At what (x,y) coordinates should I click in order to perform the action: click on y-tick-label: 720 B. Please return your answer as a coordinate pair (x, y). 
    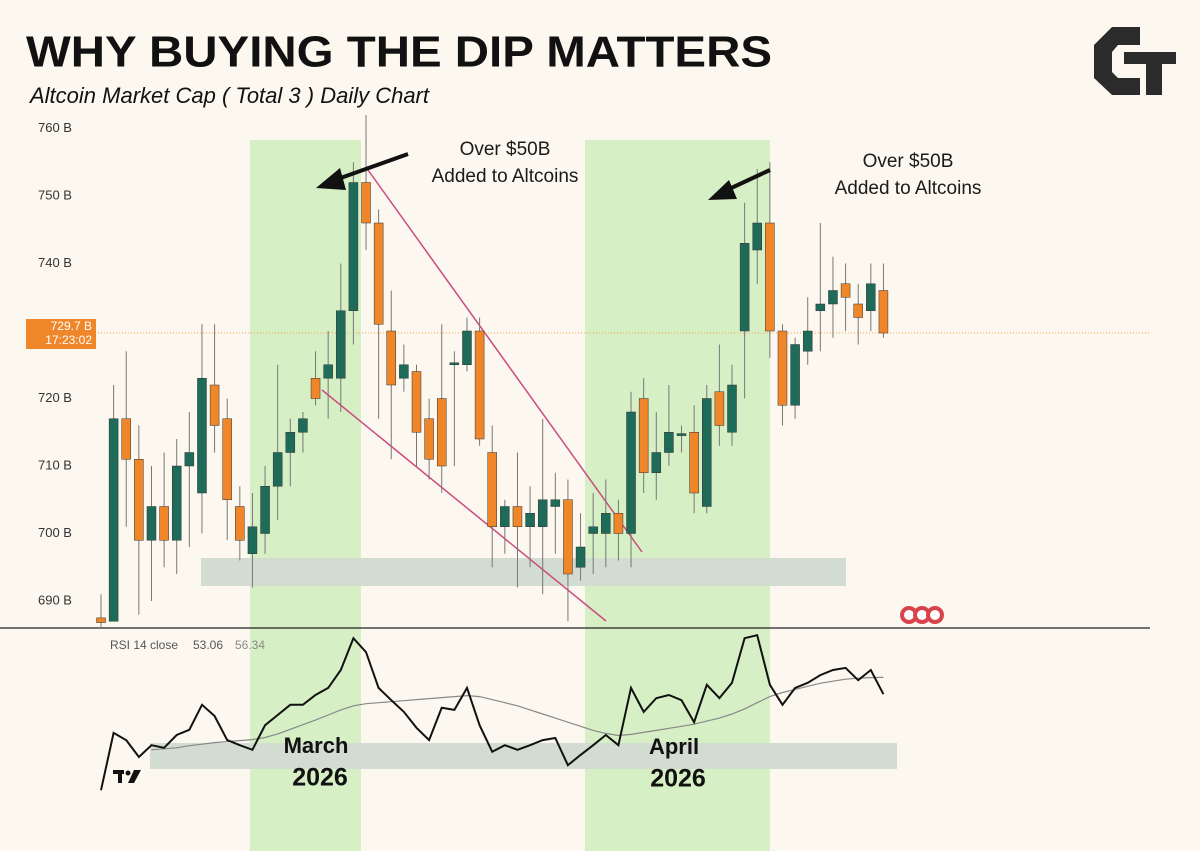
    Looking at the image, I should click on (55, 397).